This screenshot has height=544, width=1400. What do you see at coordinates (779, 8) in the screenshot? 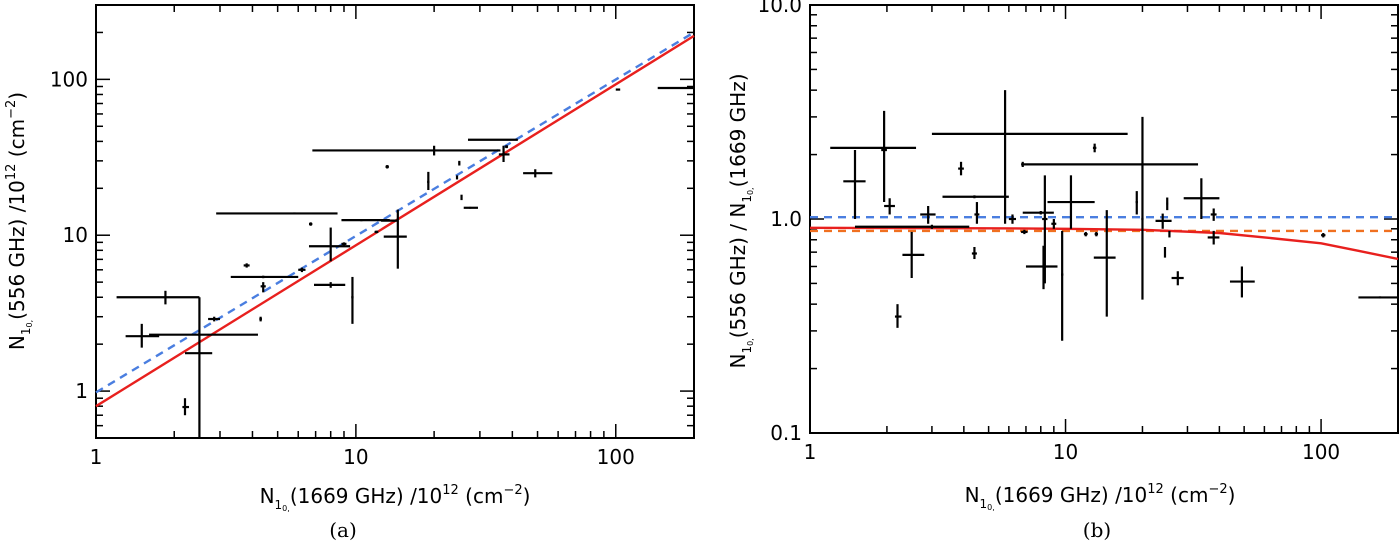
I see `panel-b-y-tick-label: 10.0` at bounding box center [779, 8].